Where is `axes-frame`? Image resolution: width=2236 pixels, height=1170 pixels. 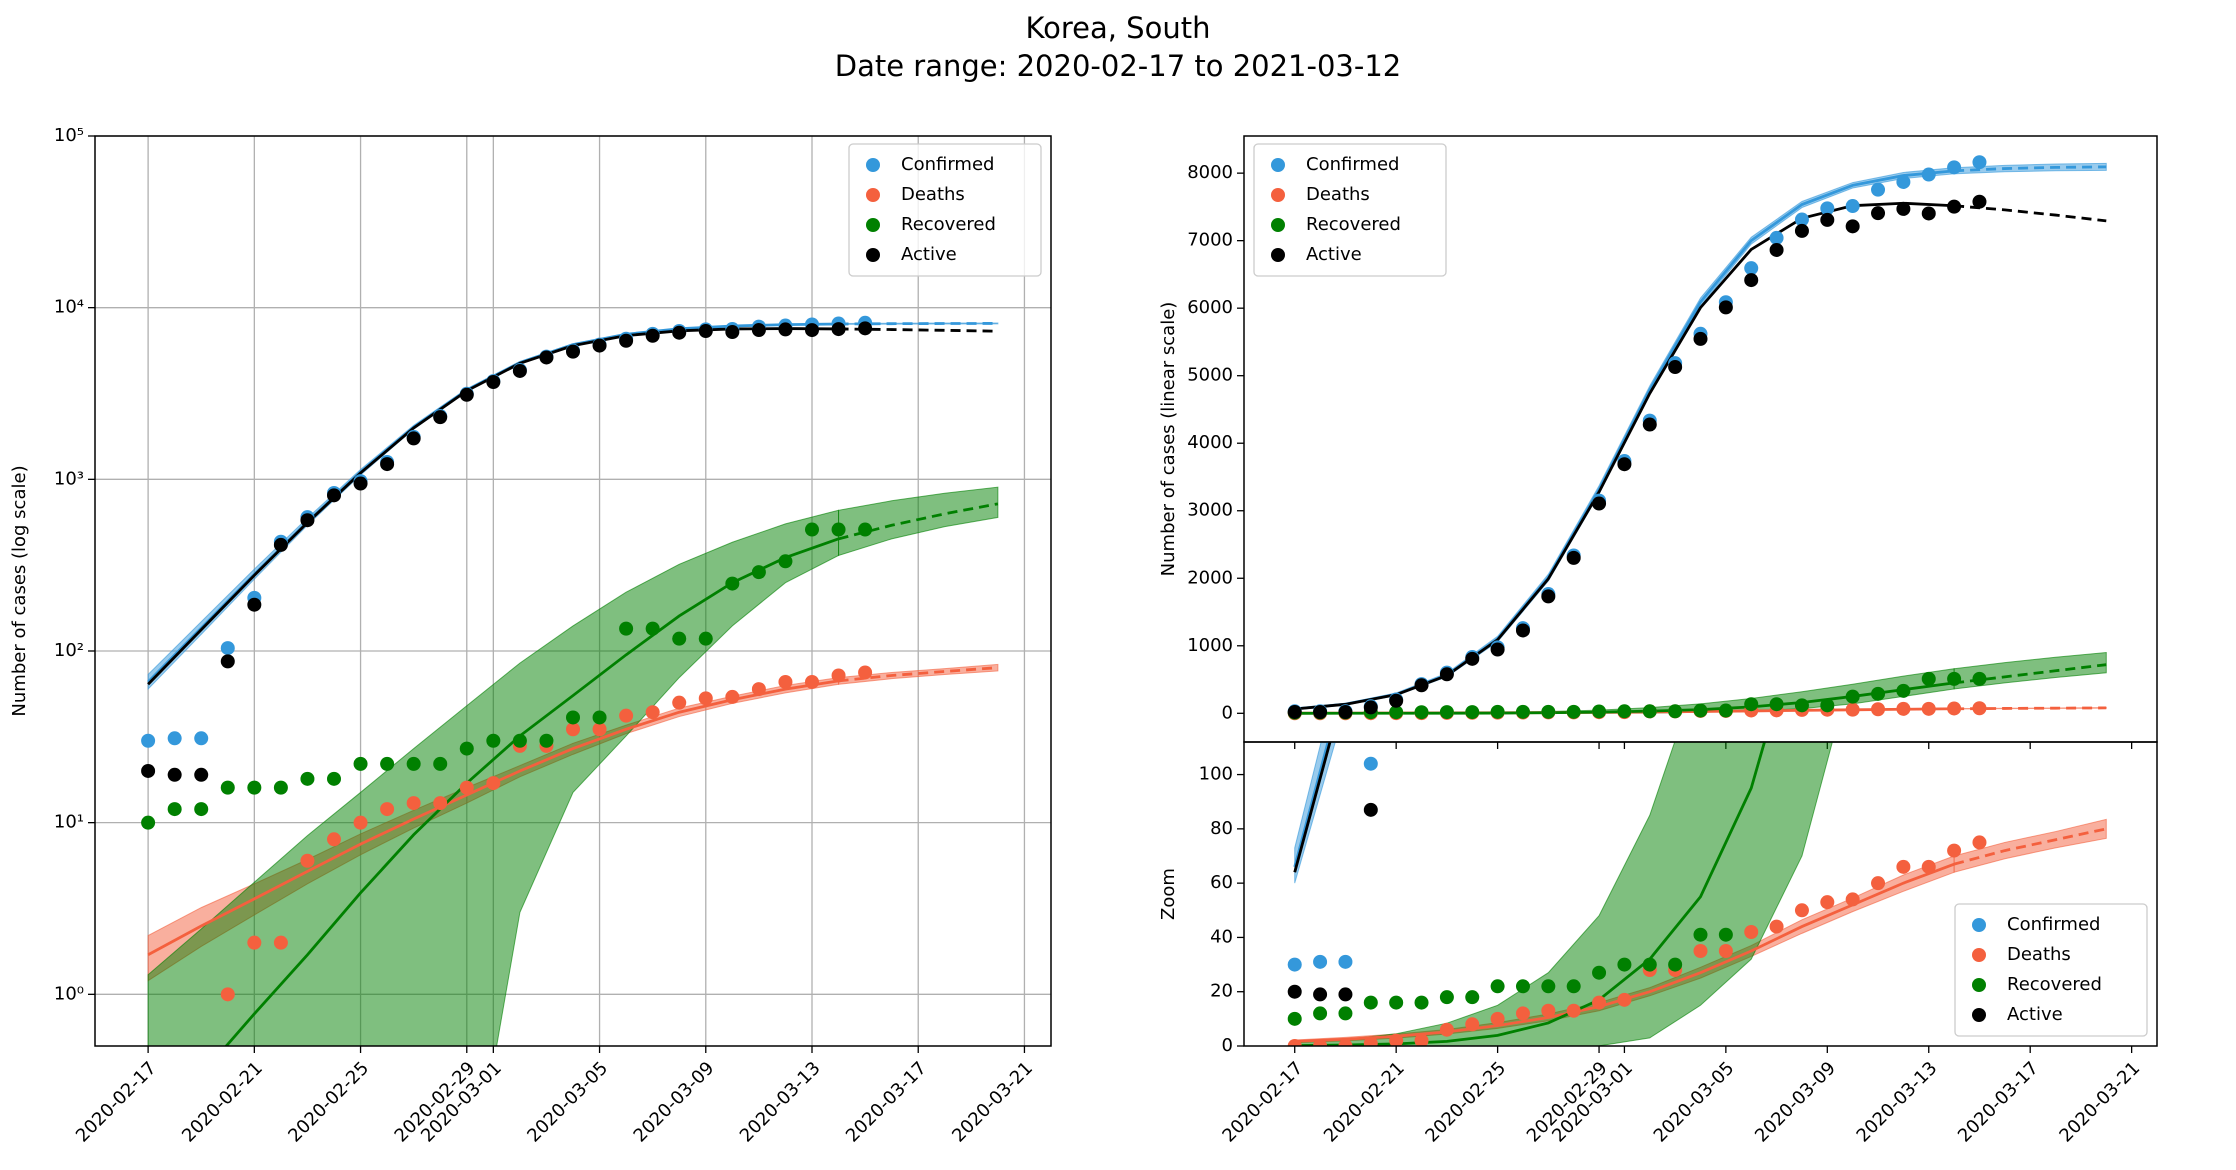
axes-frame is located at coordinates (1700, 894).